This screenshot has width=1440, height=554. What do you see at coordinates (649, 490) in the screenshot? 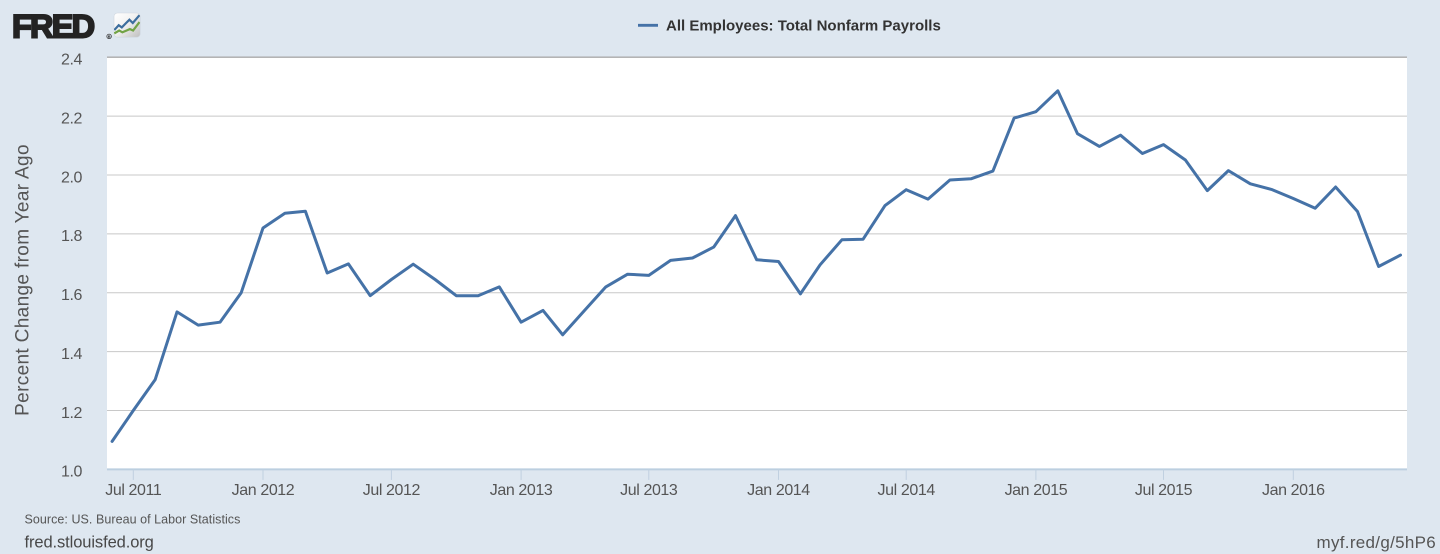
I see `svg-text: Jul 2013` at bounding box center [649, 490].